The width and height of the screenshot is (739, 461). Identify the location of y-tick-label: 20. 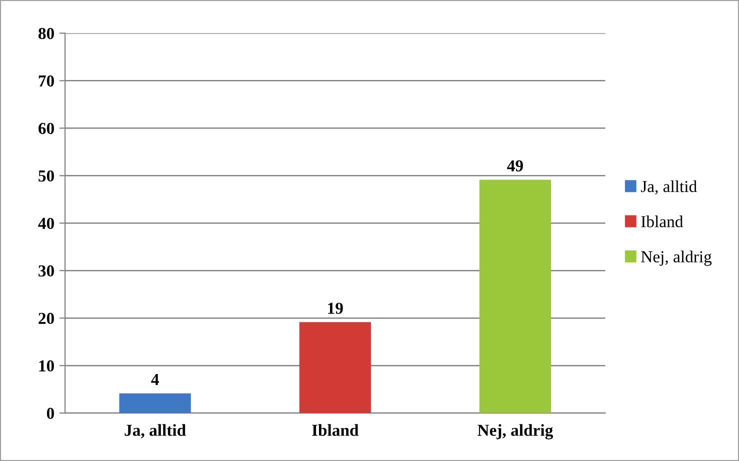
(46, 318).